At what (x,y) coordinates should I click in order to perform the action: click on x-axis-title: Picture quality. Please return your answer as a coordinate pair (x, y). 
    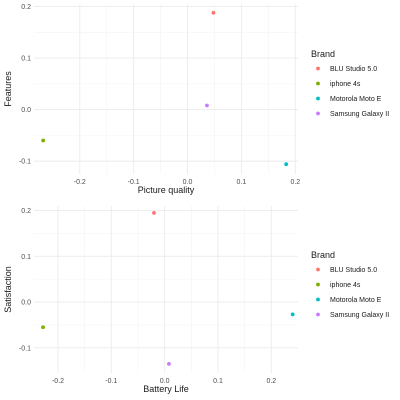
    Looking at the image, I should click on (166, 190).